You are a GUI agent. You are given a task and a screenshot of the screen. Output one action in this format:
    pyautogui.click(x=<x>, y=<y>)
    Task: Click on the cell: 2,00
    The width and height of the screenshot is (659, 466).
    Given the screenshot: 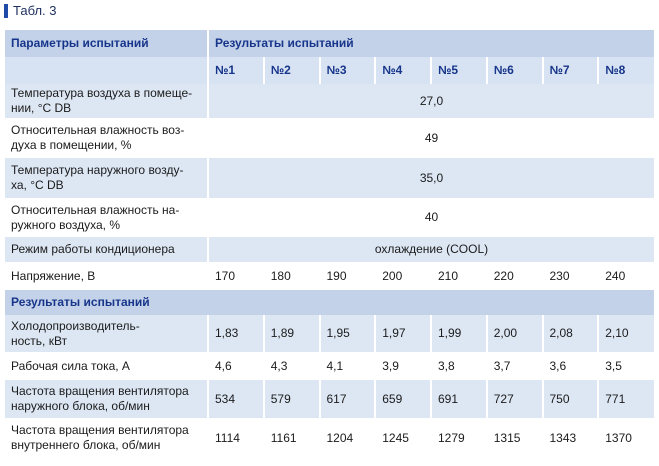 What is the action you would take?
    pyautogui.click(x=514, y=333)
    